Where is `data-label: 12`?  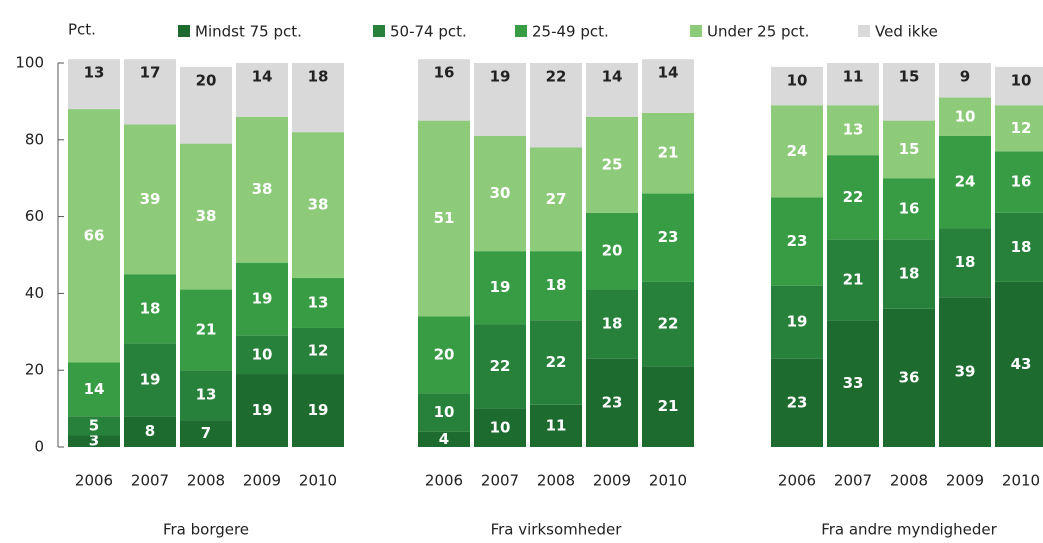
data-label: 12 is located at coordinates (1021, 128).